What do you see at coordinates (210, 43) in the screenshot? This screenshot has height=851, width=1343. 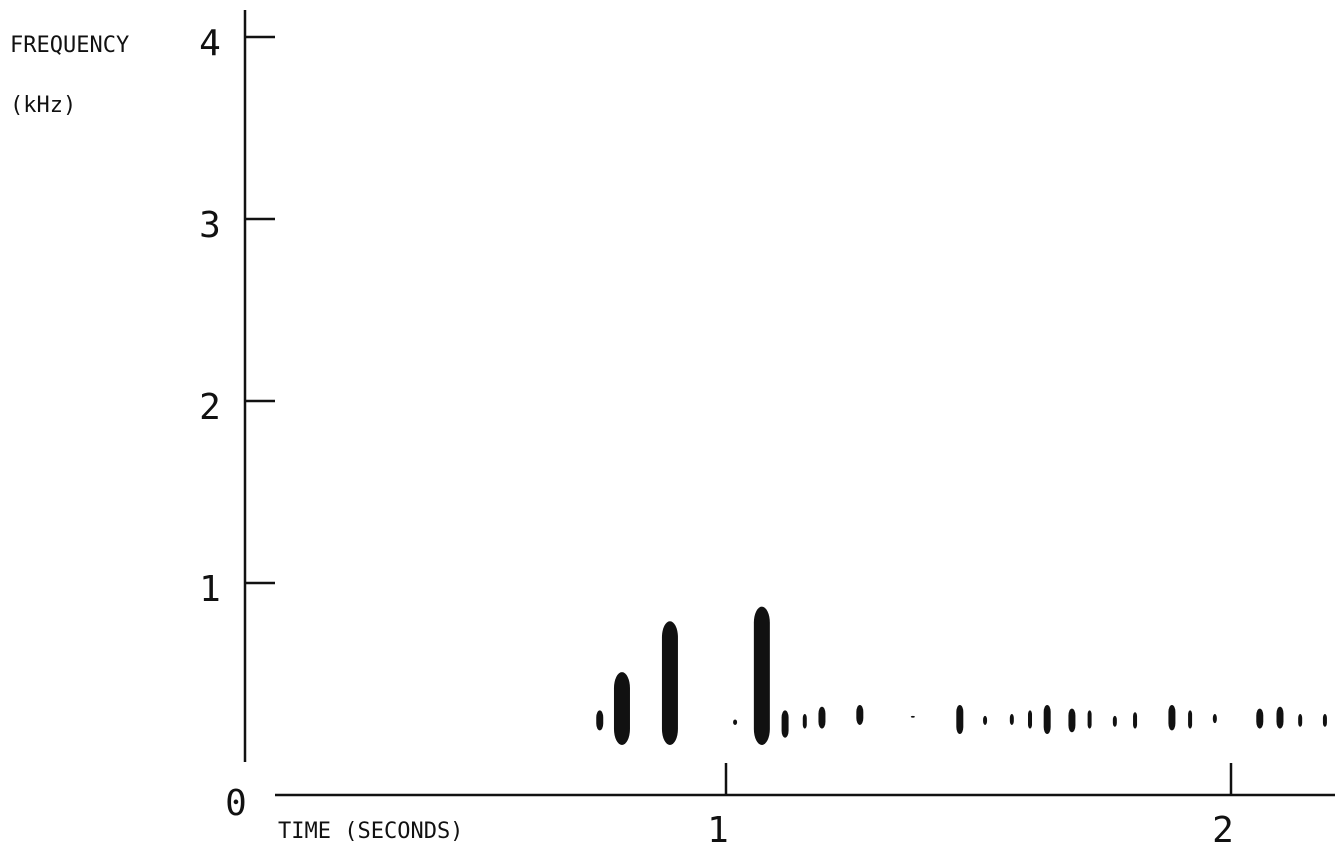 I see `y-tick-label: 4` at bounding box center [210, 43].